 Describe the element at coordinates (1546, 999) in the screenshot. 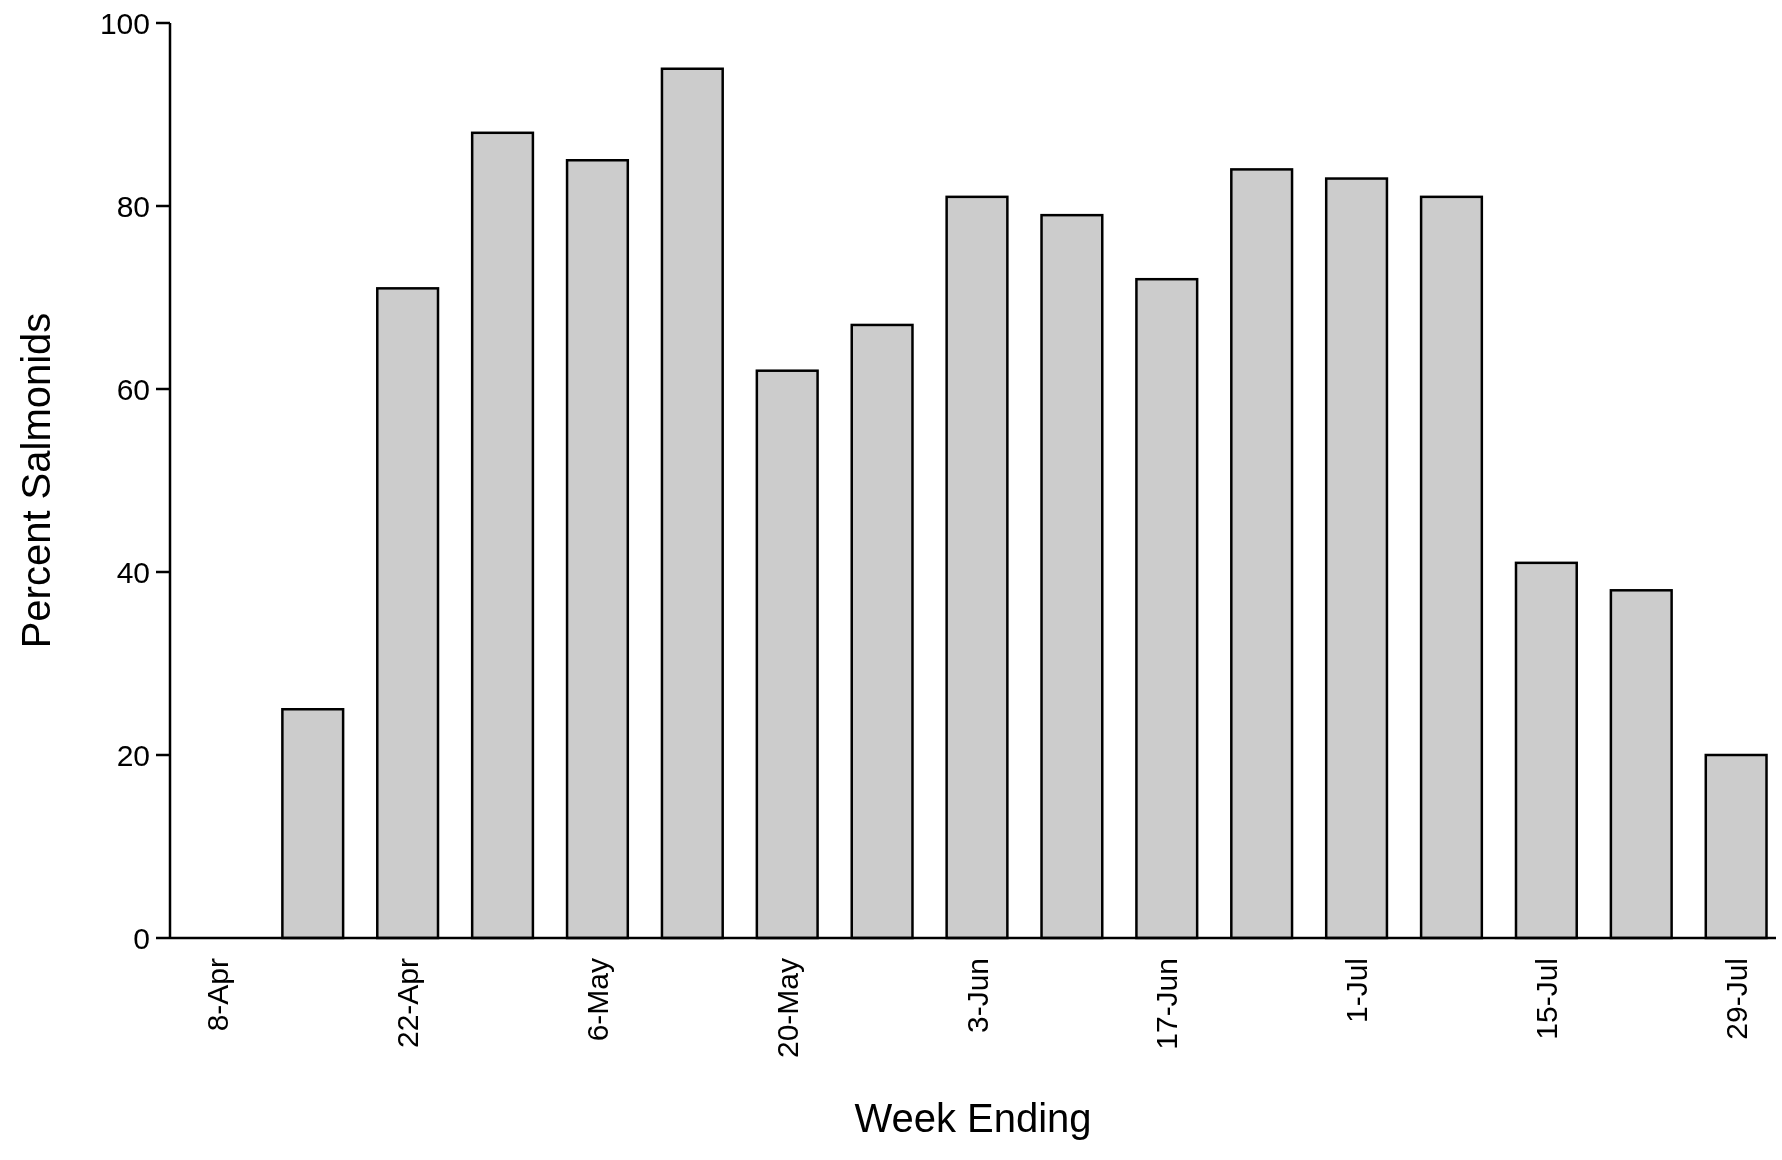

I see `x-tick-label: 15-Jul` at that location.